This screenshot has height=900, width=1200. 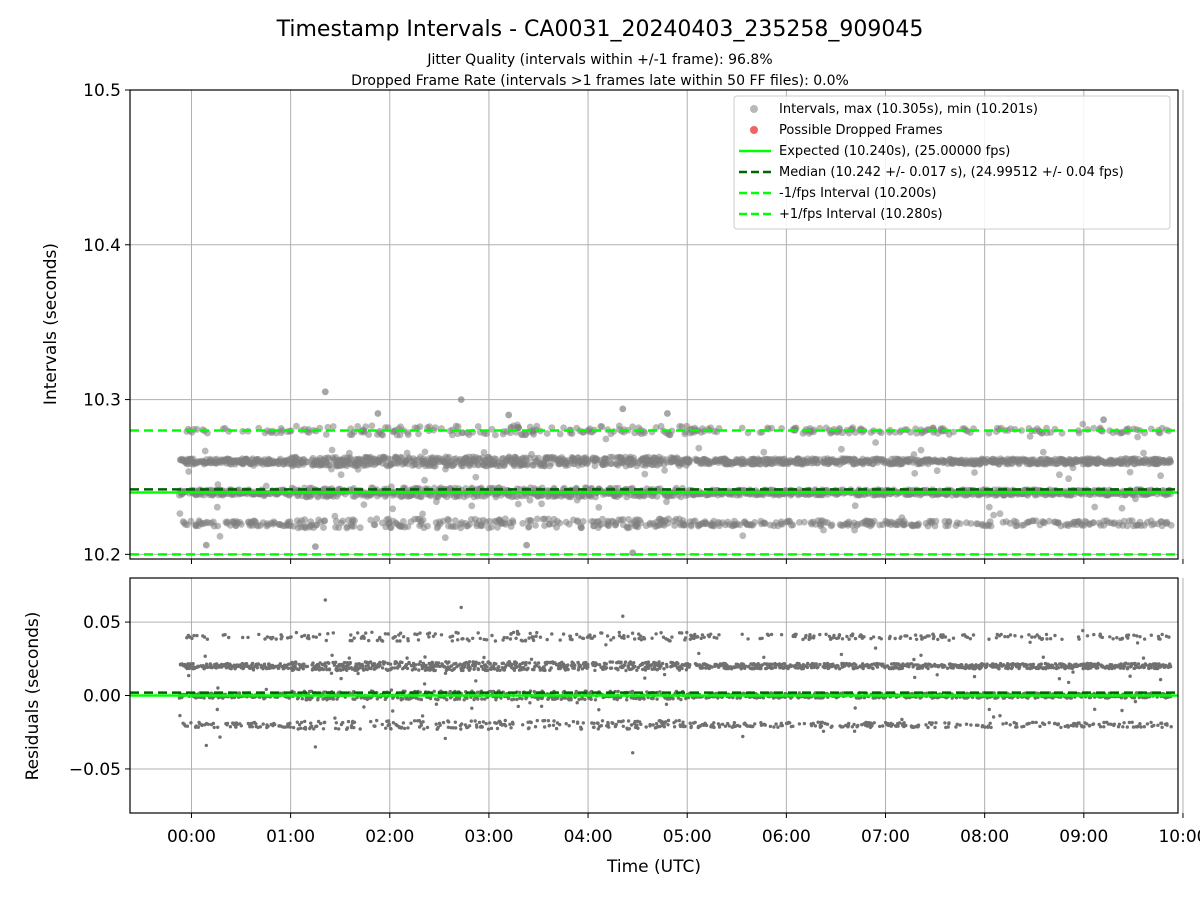 What do you see at coordinates (509, 415) in the screenshot?
I see `interval-outlier-point` at bounding box center [509, 415].